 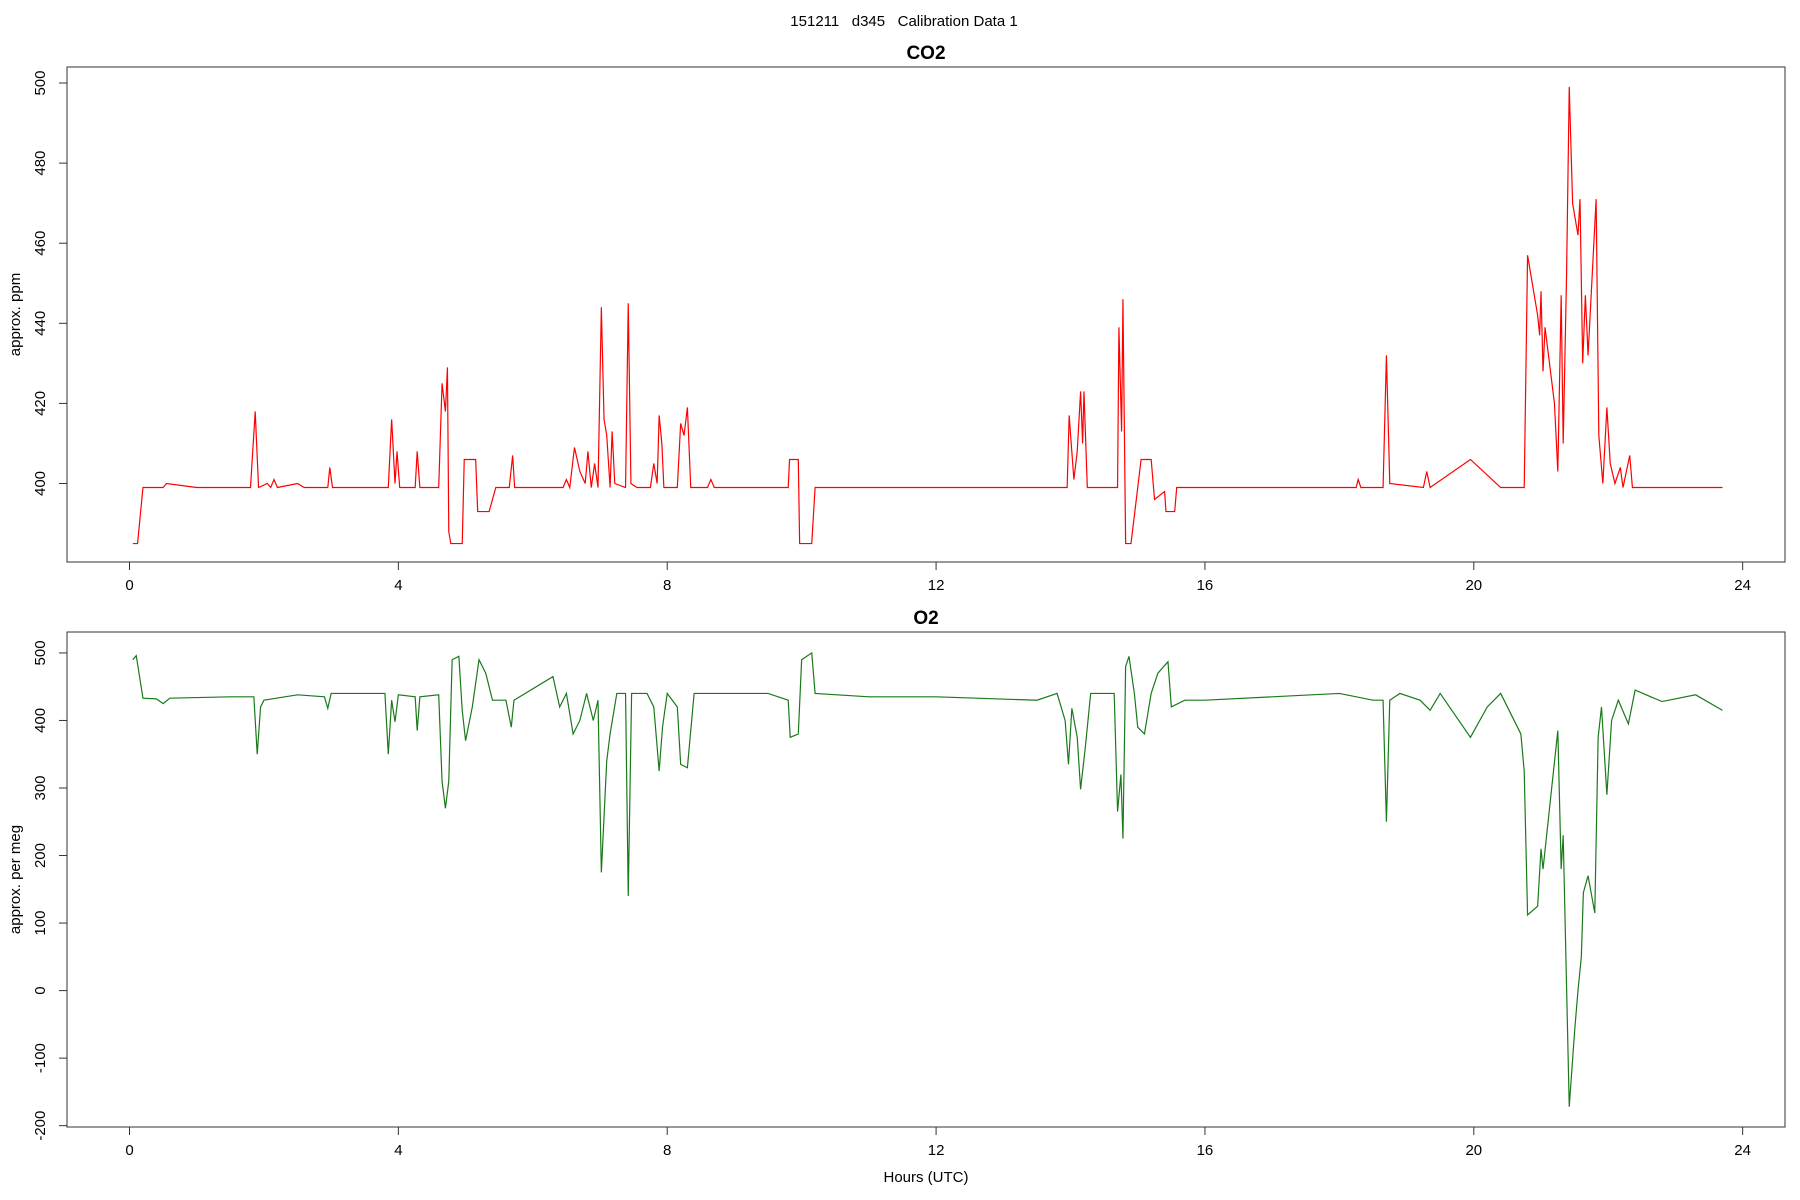 I want to click on y-tick-label: -200, so click(x=40, y=1126).